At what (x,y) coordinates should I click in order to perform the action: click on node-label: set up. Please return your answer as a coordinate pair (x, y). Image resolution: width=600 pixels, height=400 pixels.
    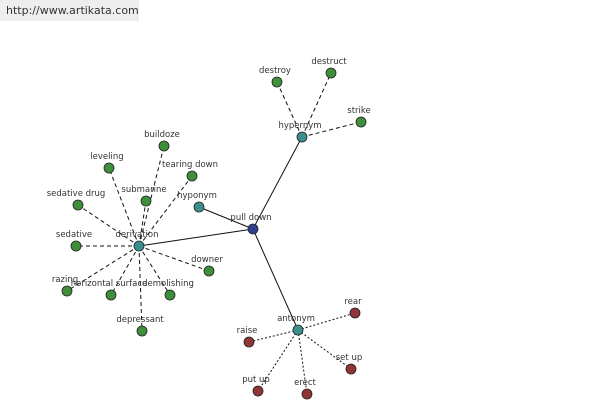
    Looking at the image, I should click on (349, 358).